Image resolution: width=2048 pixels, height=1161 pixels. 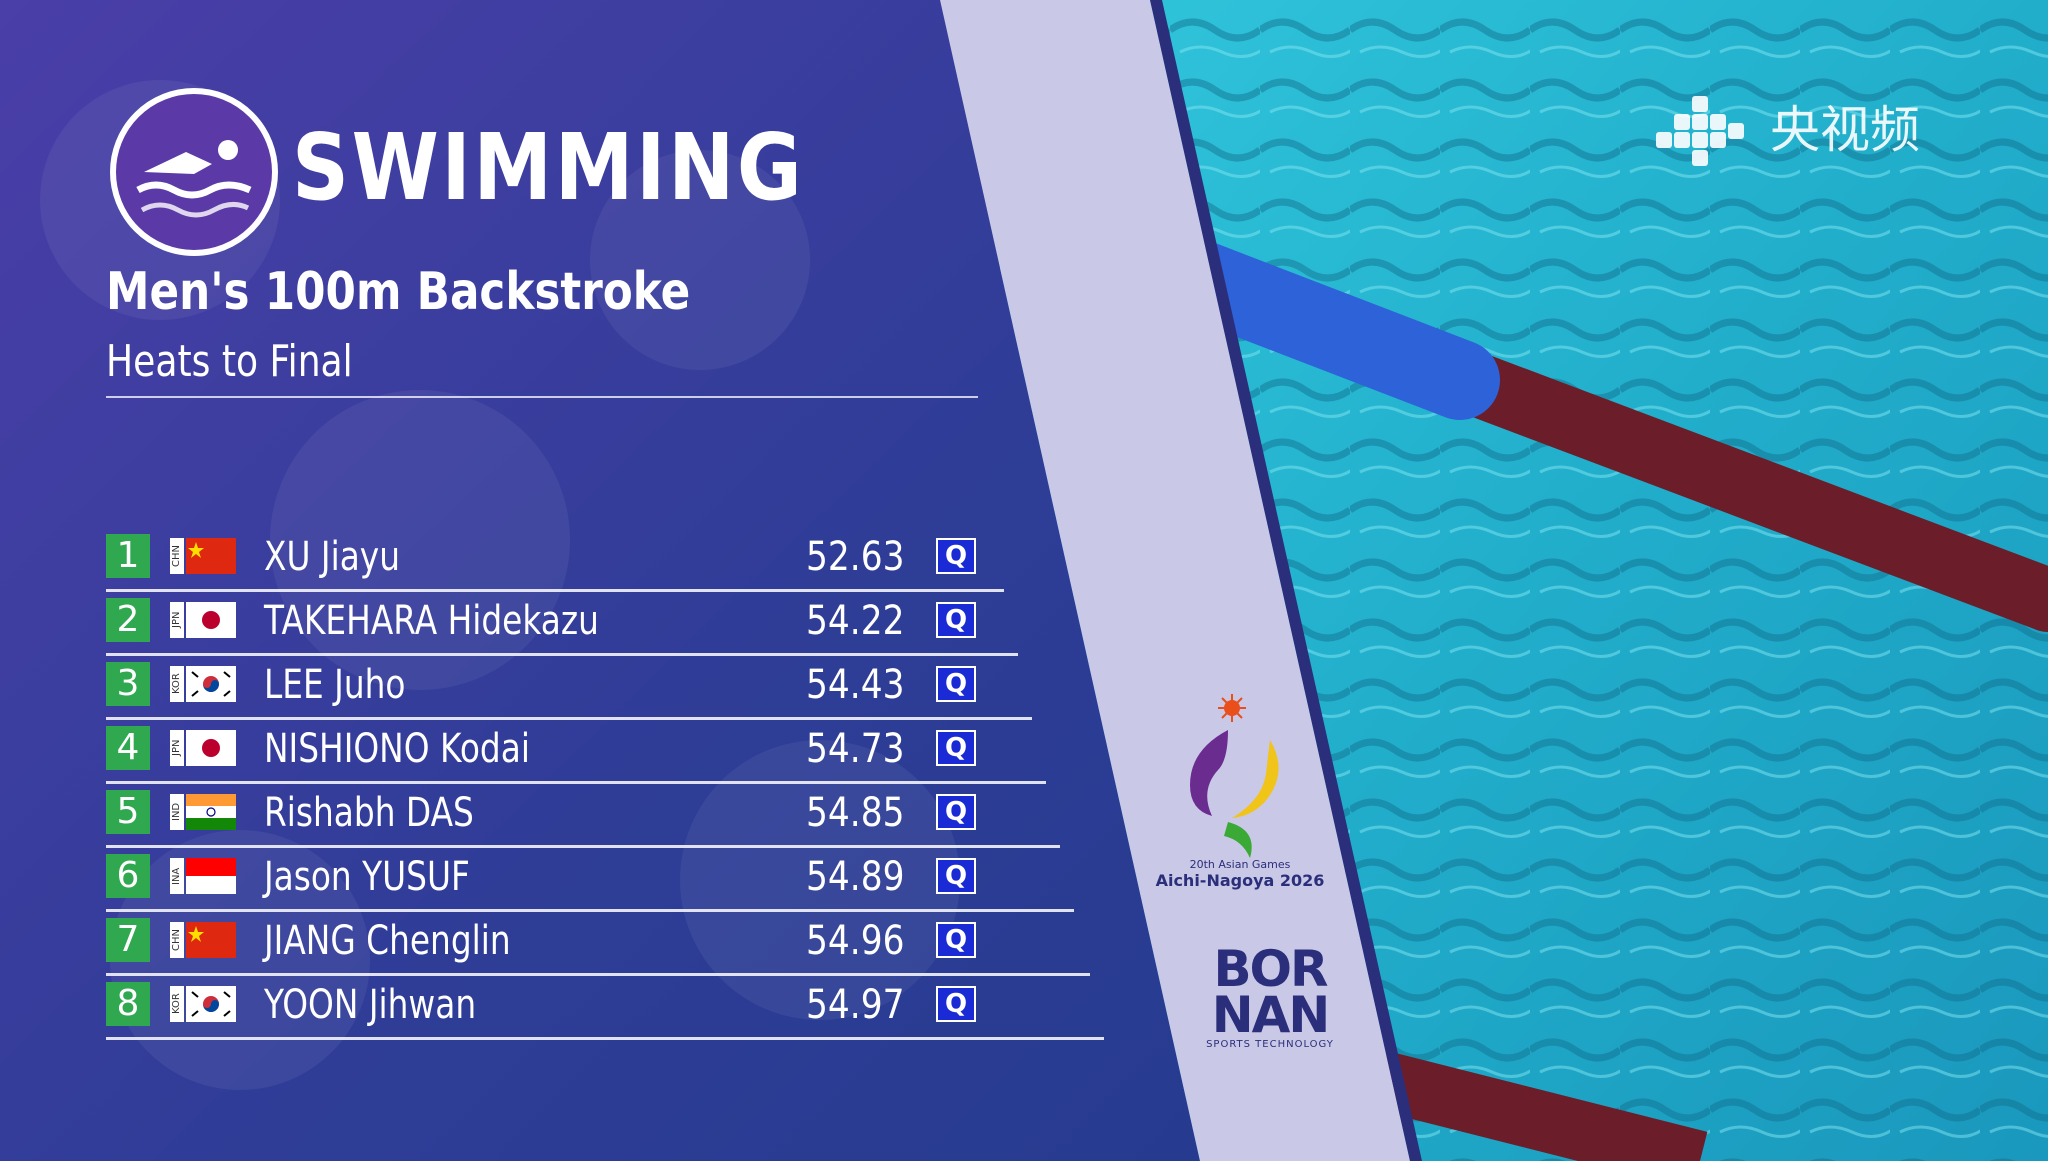 What do you see at coordinates (855, 813) in the screenshot?
I see `race-time: 54.85` at bounding box center [855, 813].